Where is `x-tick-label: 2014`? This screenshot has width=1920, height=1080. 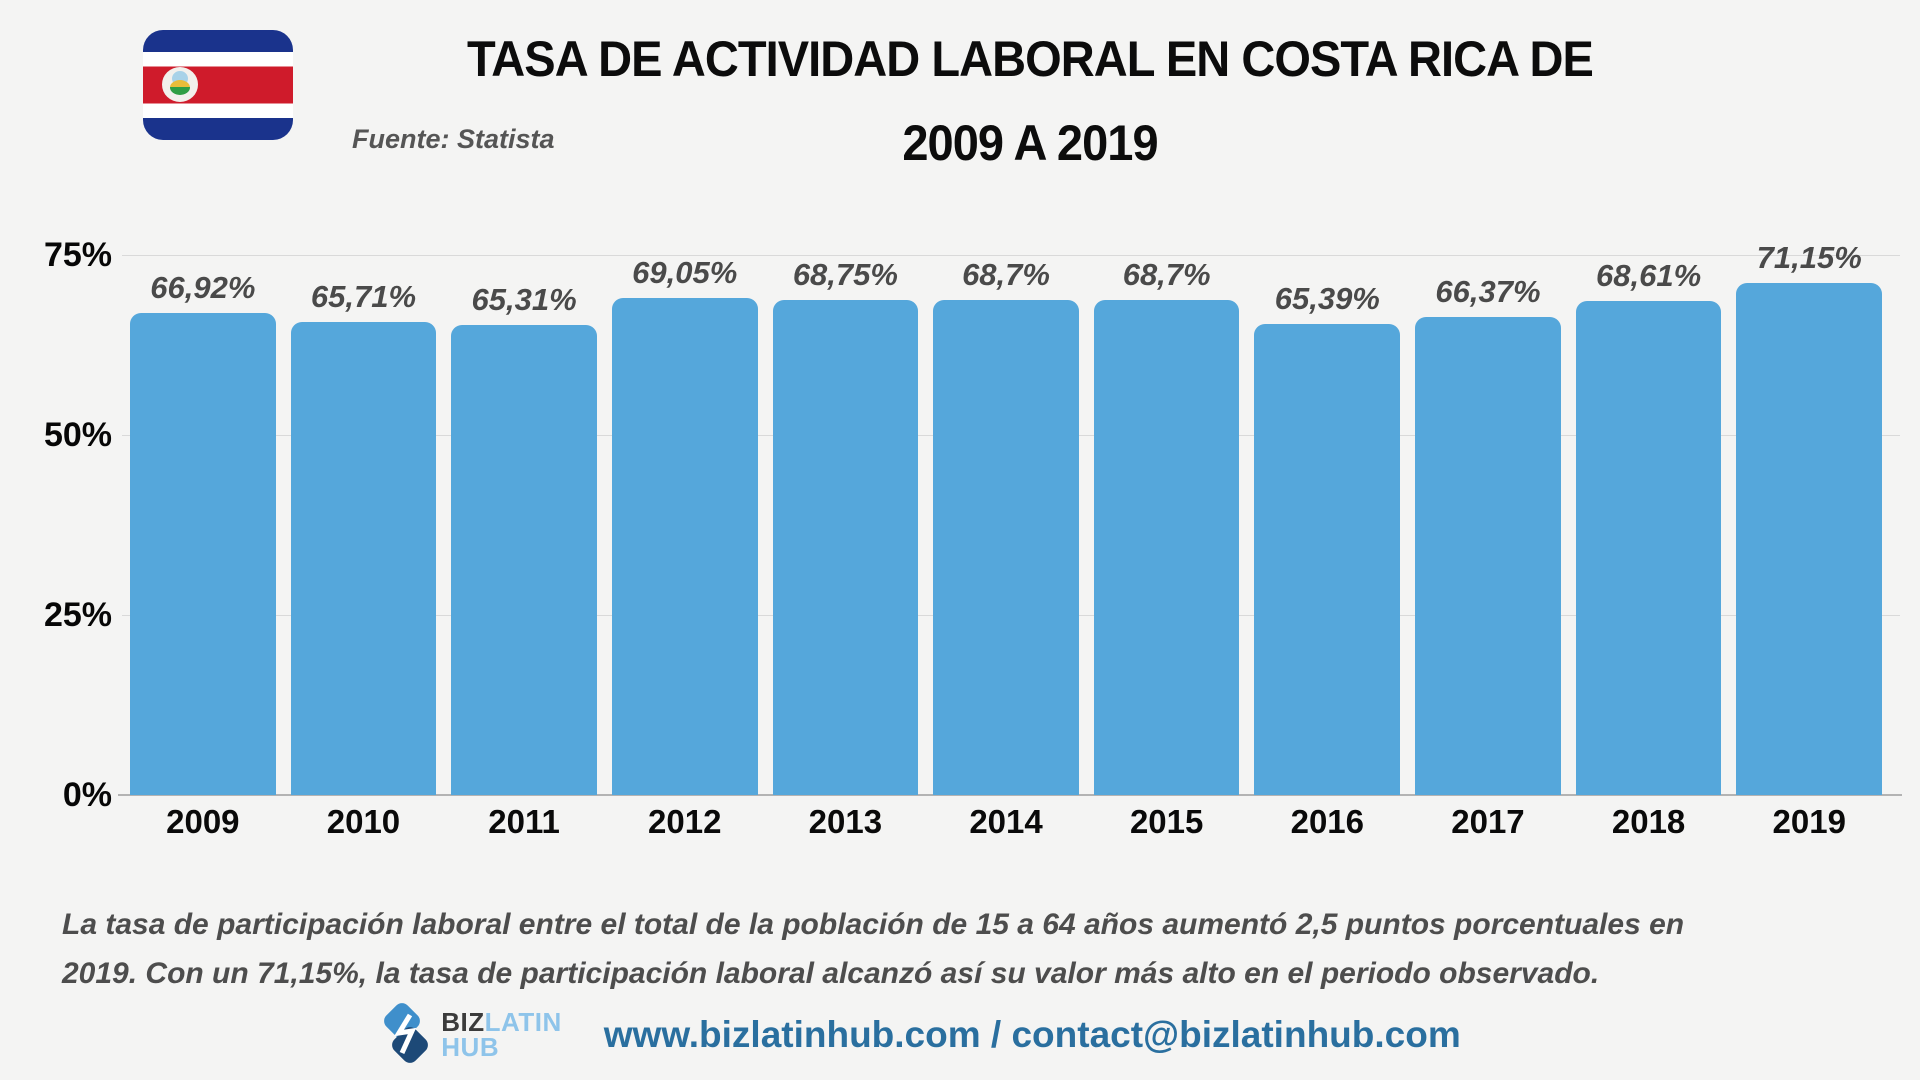 x-tick-label: 2014 is located at coordinates (1006, 821).